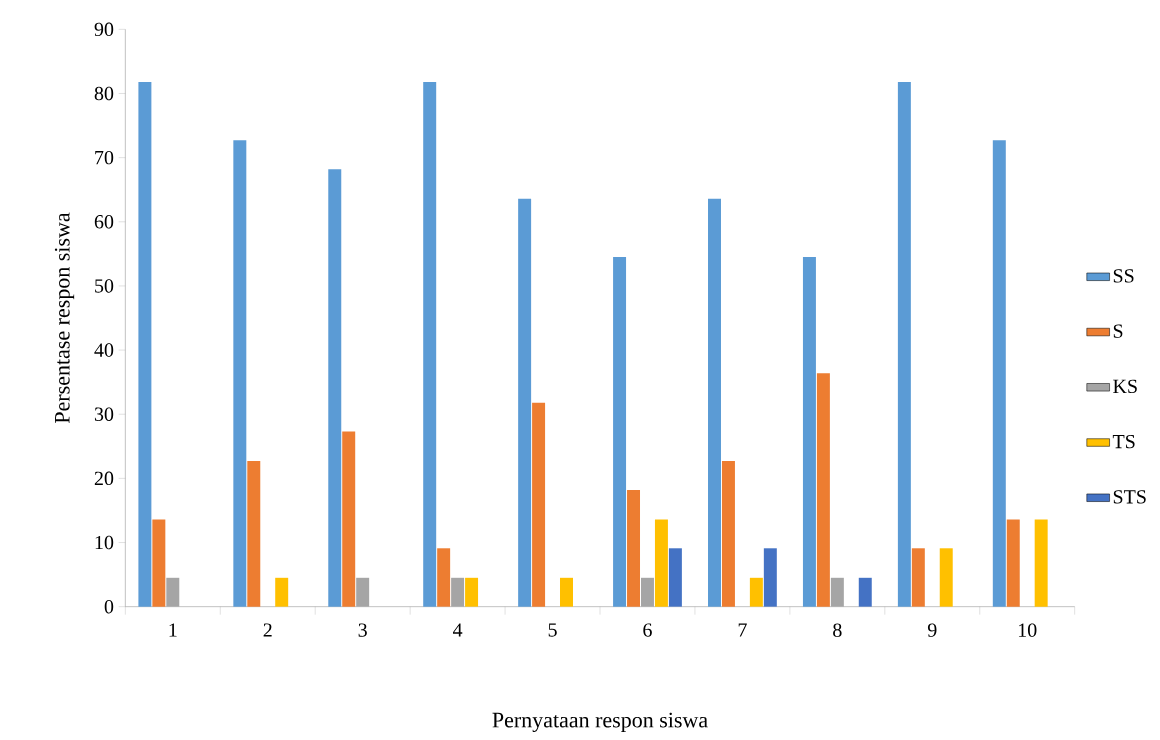  Describe the element at coordinates (104, 286) in the screenshot. I see `y-tick-label: 50` at that location.